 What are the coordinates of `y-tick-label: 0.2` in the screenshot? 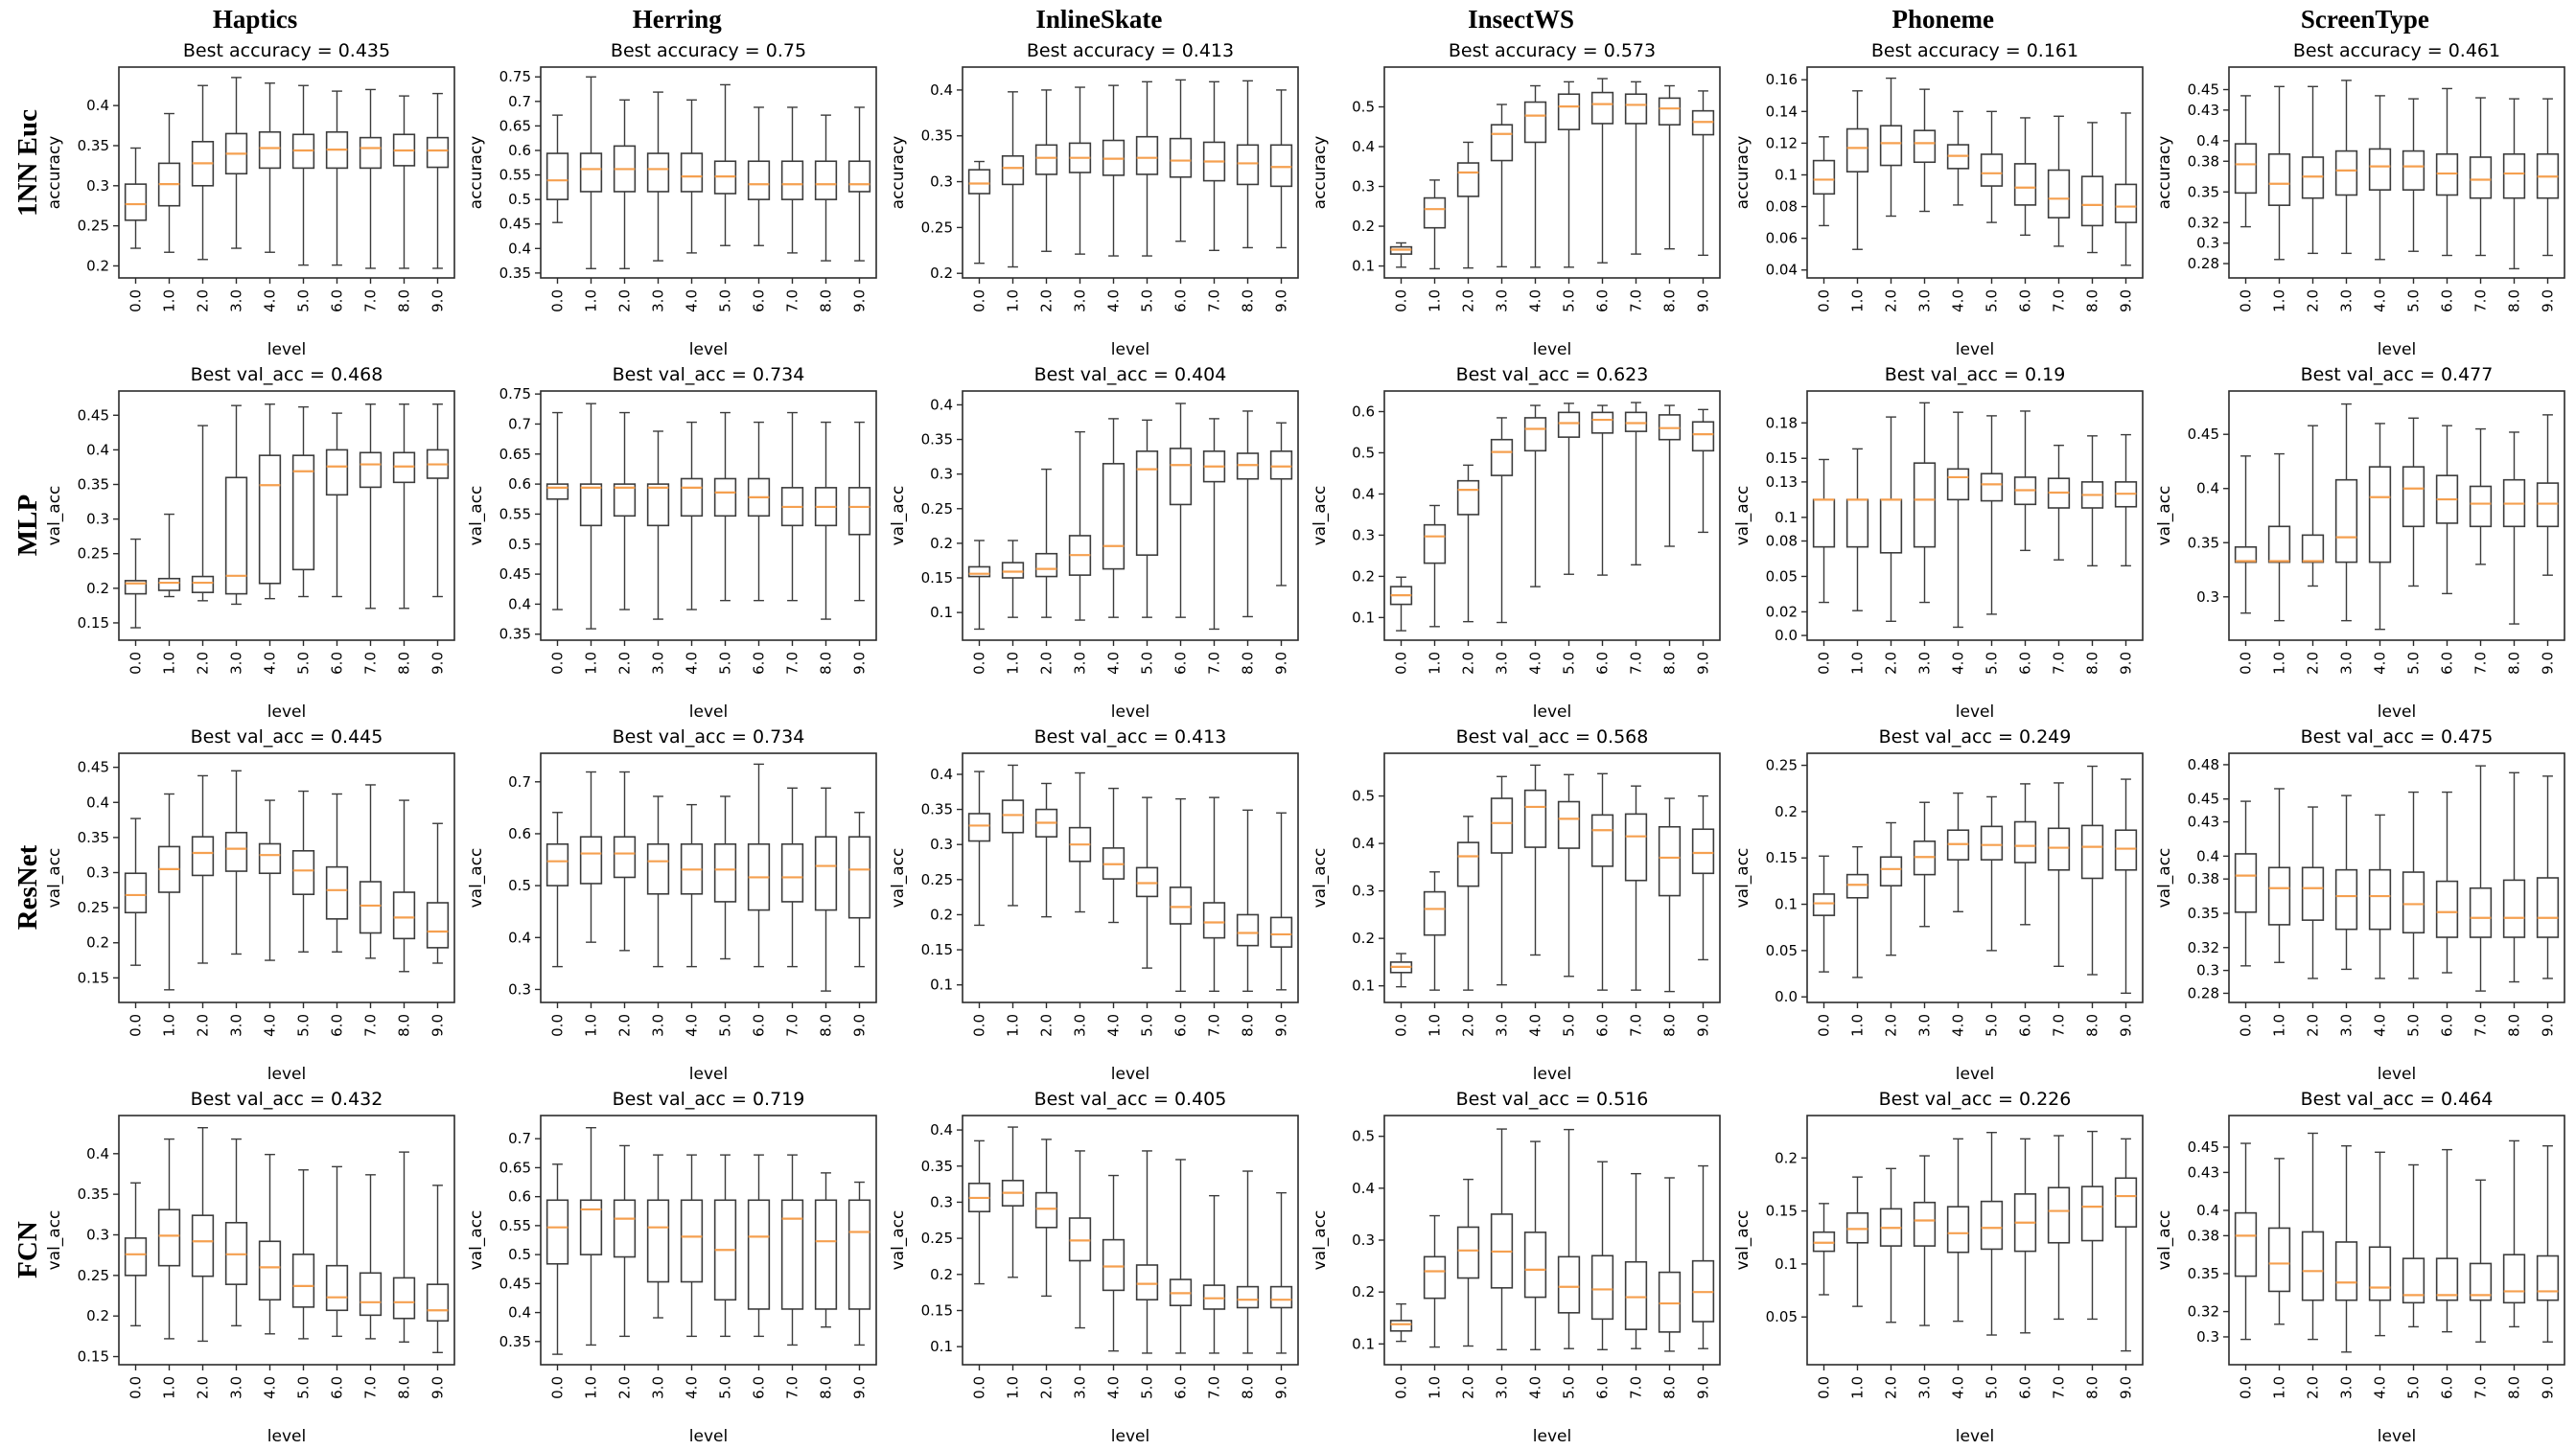 It's located at (942, 273).